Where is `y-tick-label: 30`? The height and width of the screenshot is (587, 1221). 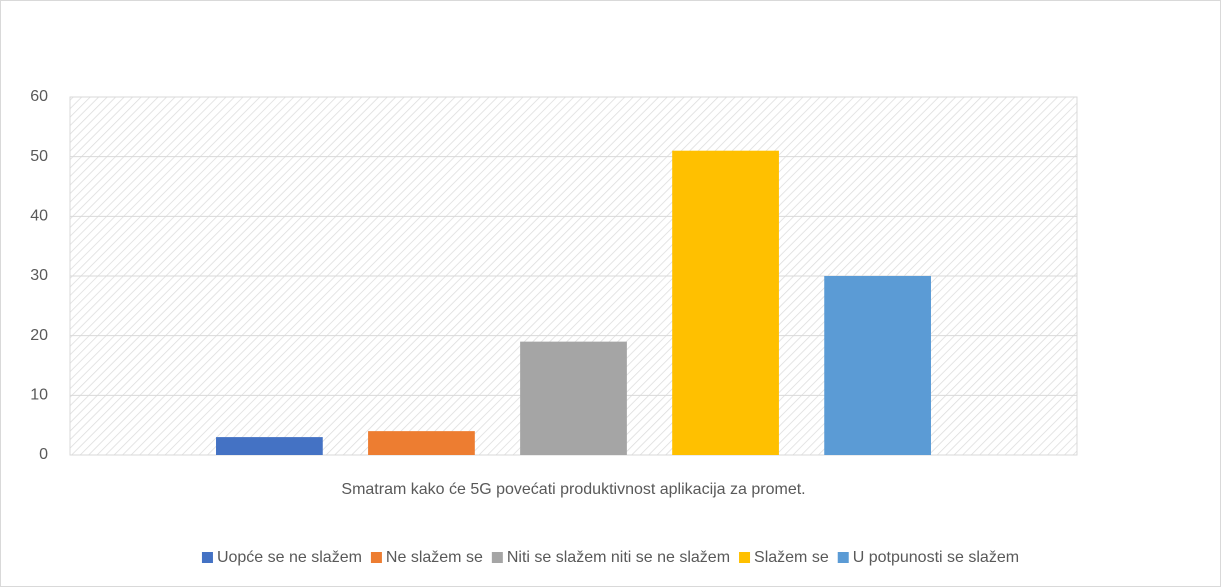
y-tick-label: 30 is located at coordinates (39, 275).